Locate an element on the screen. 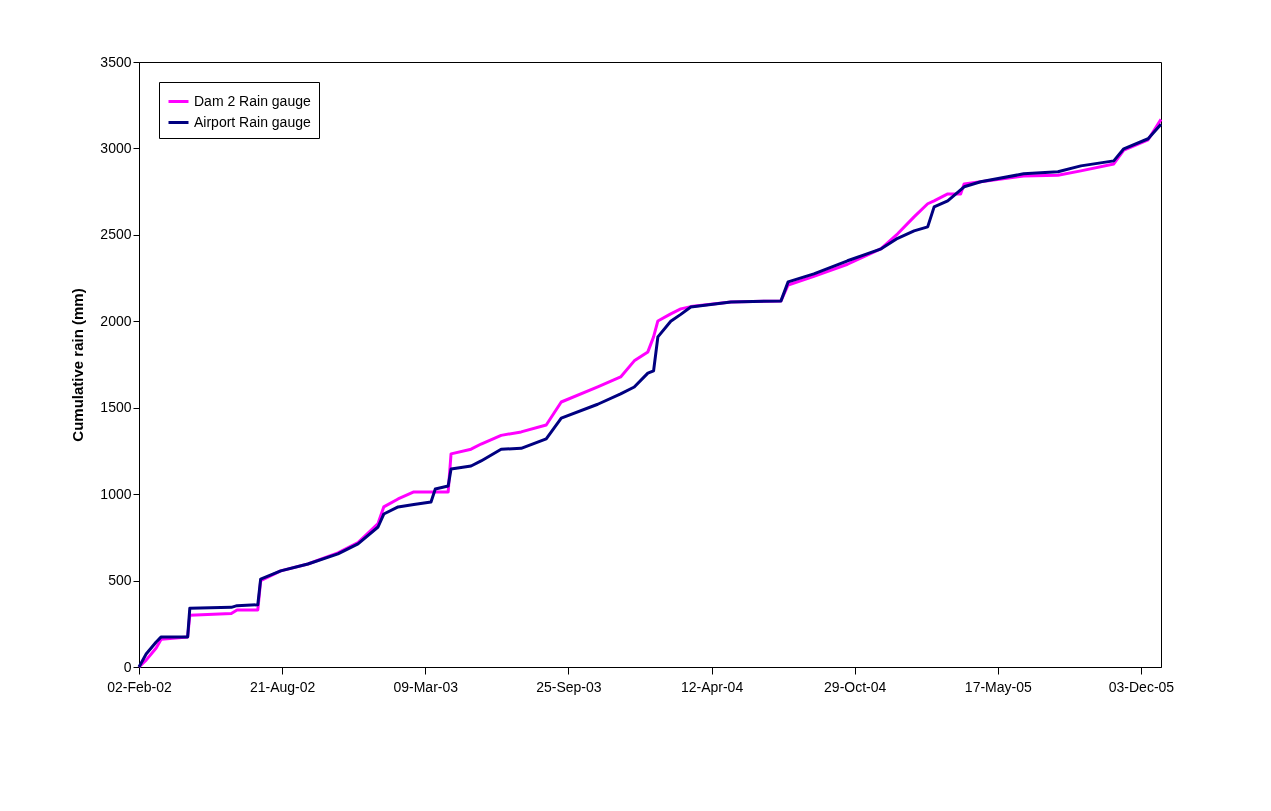 The width and height of the screenshot is (1271, 811). y-tick-label: 1000 is located at coordinates (116, 493).